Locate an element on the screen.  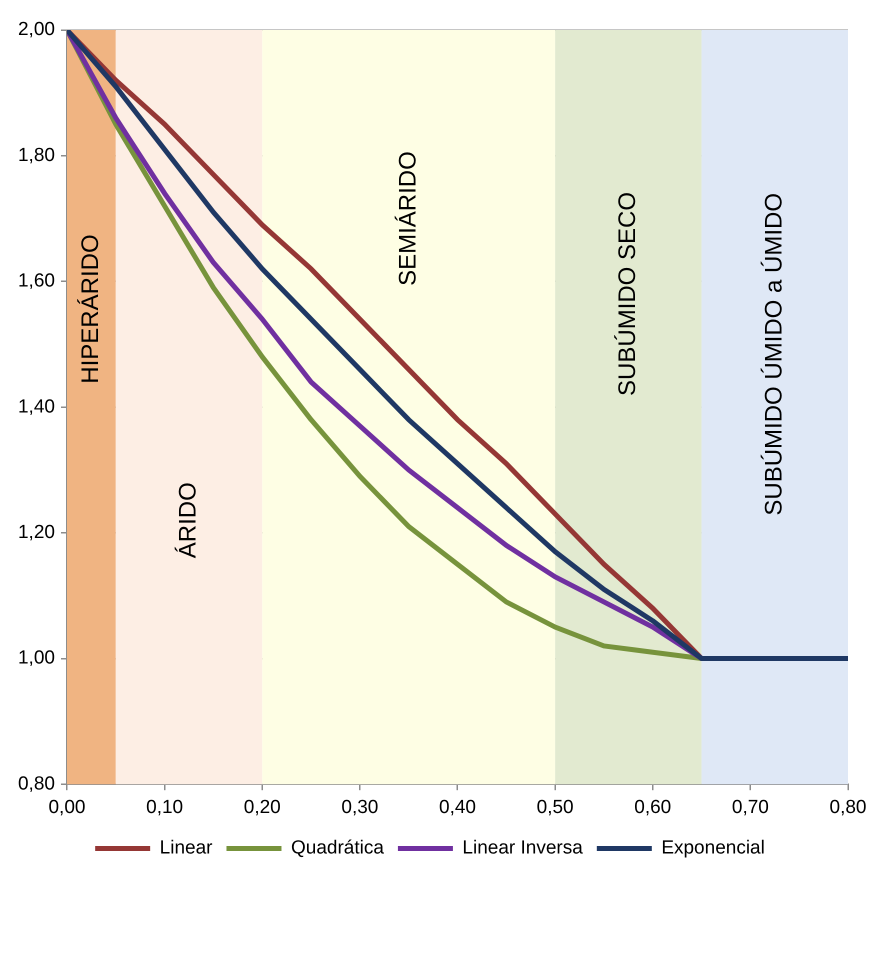
band-label: SEMIÁRIDO is located at coordinates (408, 218).